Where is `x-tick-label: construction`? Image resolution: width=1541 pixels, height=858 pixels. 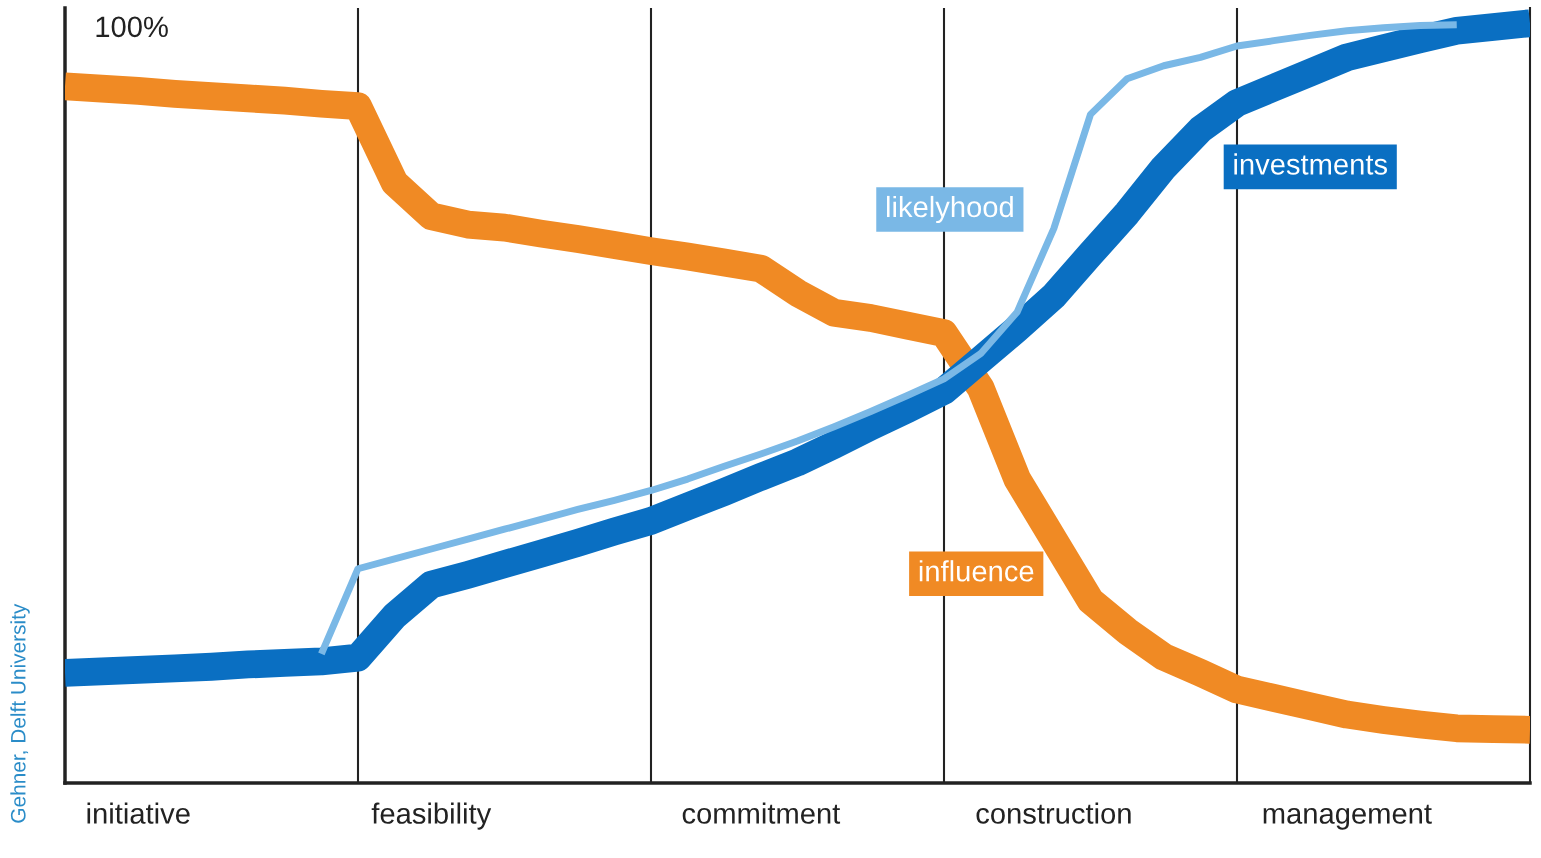 x-tick-label: construction is located at coordinates (1053, 813).